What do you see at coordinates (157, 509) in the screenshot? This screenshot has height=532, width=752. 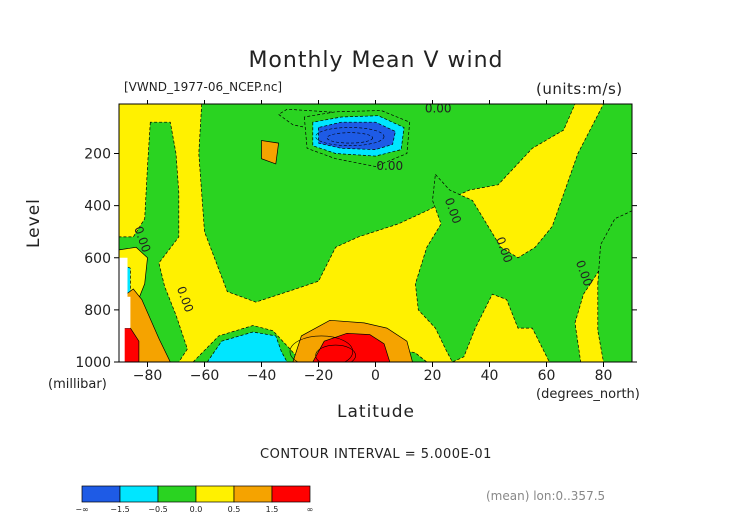 I see `colorbar-label: −0.5` at bounding box center [157, 509].